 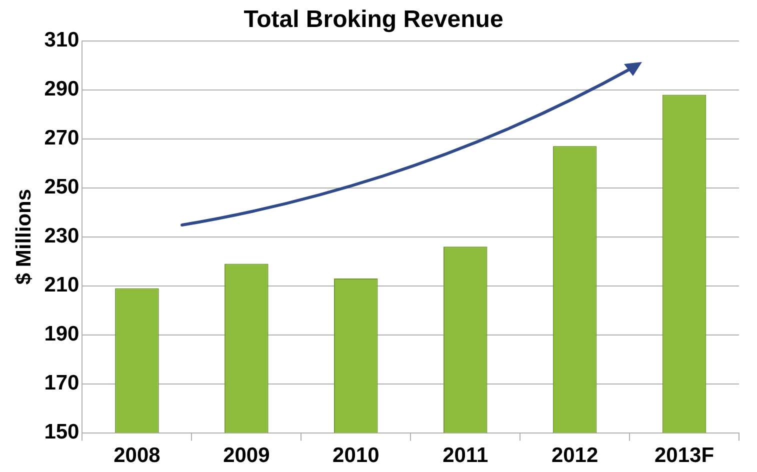 I want to click on y-tick-label: 170, so click(x=62, y=383).